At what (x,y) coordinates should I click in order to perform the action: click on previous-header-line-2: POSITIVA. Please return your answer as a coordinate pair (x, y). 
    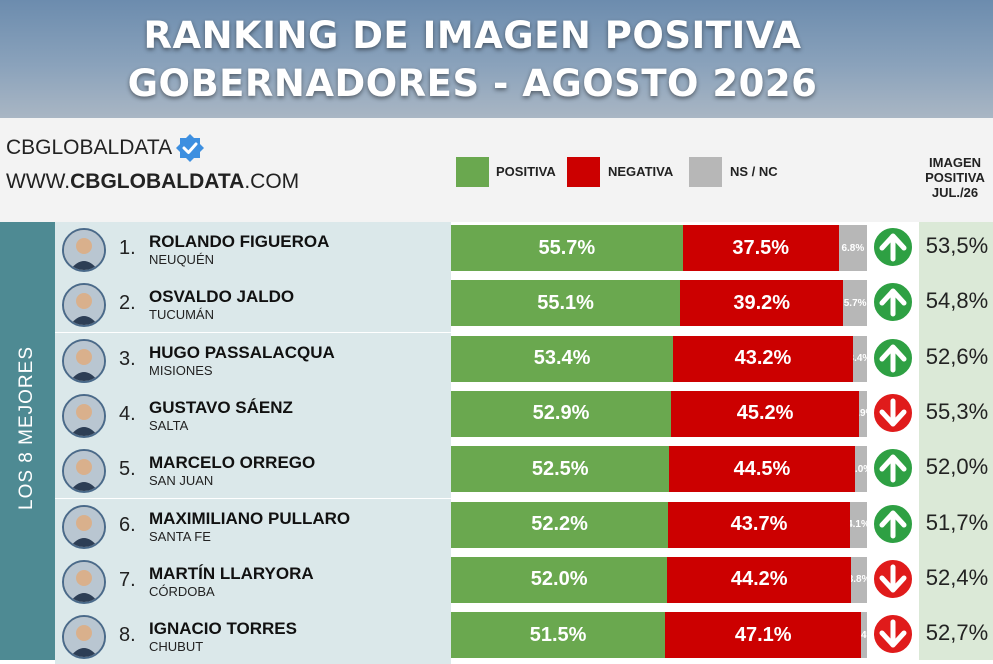
    Looking at the image, I should click on (955, 177).